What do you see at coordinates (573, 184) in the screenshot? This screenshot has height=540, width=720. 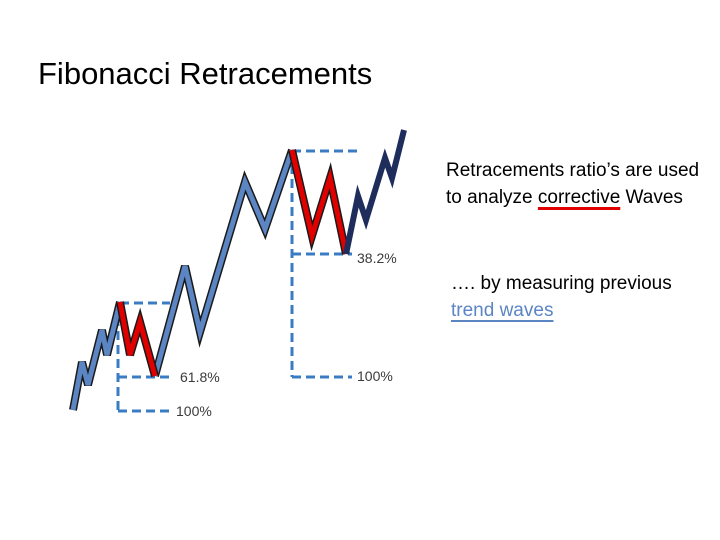 I see `note-corrective-prefix: Retracements ratio’s are used to analyze` at bounding box center [573, 184].